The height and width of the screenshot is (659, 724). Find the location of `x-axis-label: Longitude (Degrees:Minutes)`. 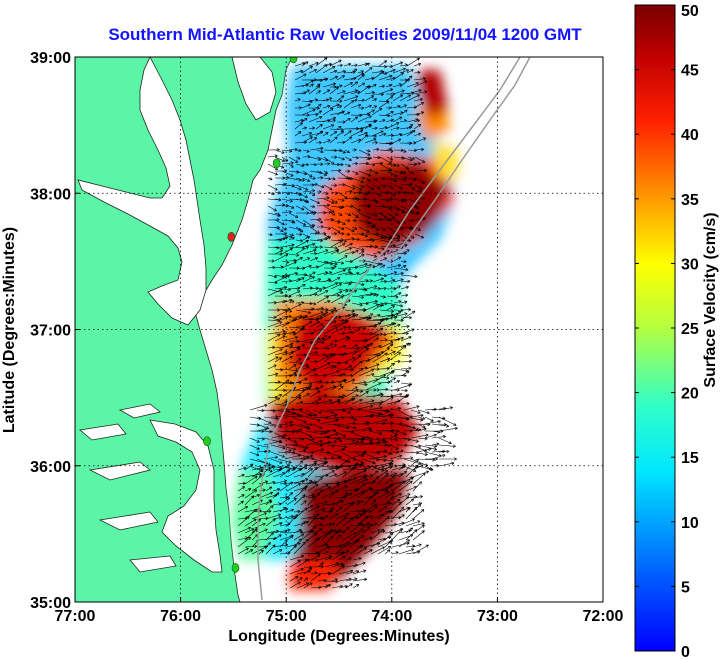

x-axis-label: Longitude (Degrees:Minutes) is located at coordinates (338, 636).